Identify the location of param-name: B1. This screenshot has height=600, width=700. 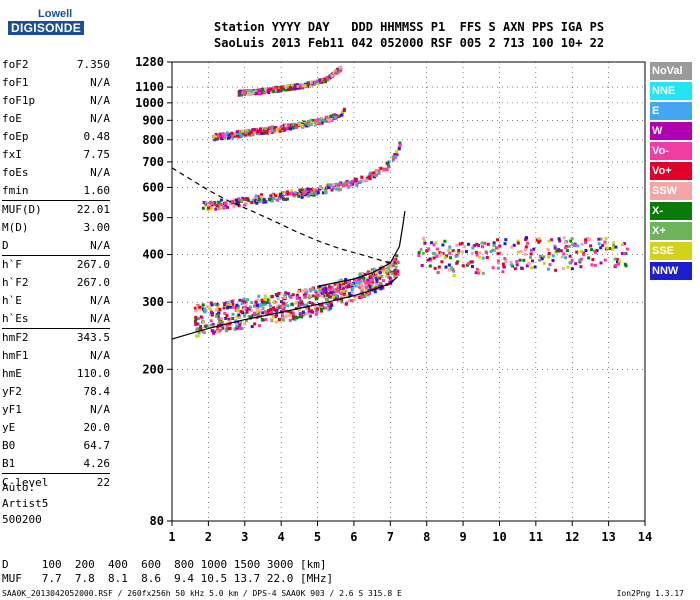
(9, 463).